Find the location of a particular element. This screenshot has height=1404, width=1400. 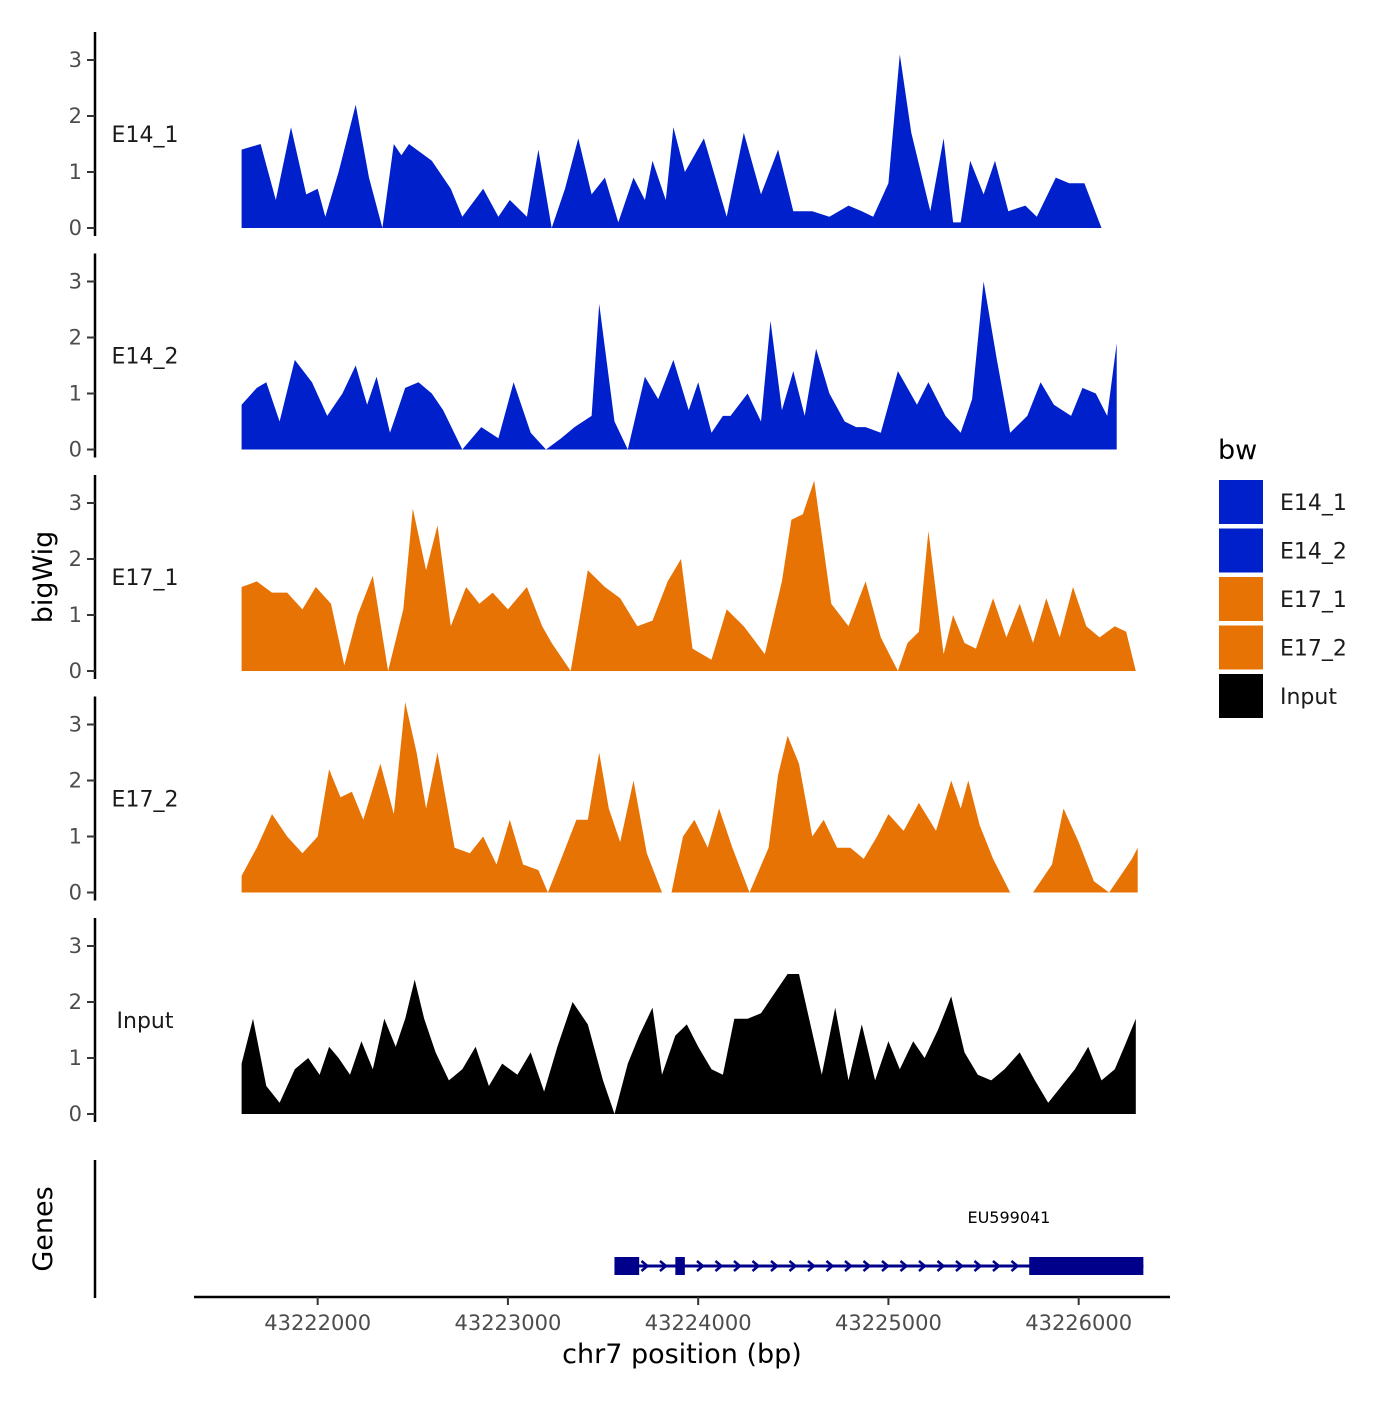

x-axis: 43222000 43223000 43224000 43225000 43226000 is located at coordinates (682, 1315).